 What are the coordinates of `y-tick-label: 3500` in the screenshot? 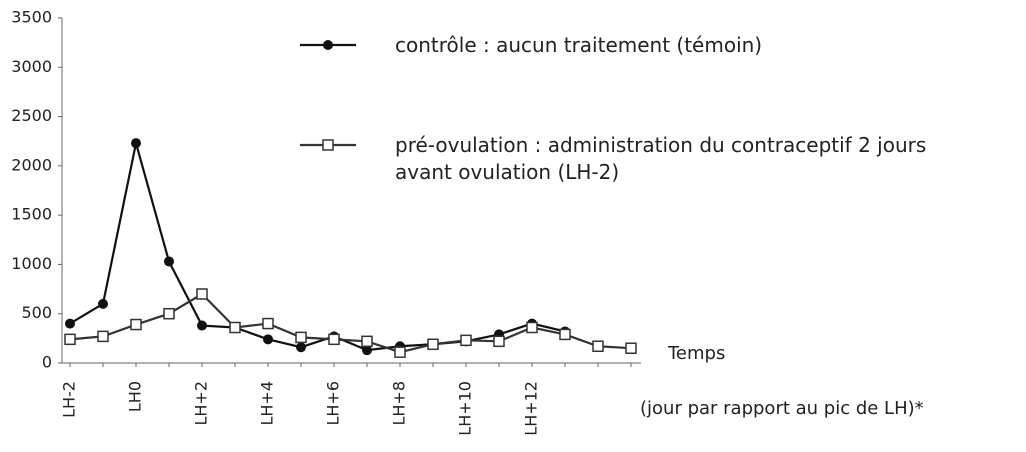 It's located at (31, 17).